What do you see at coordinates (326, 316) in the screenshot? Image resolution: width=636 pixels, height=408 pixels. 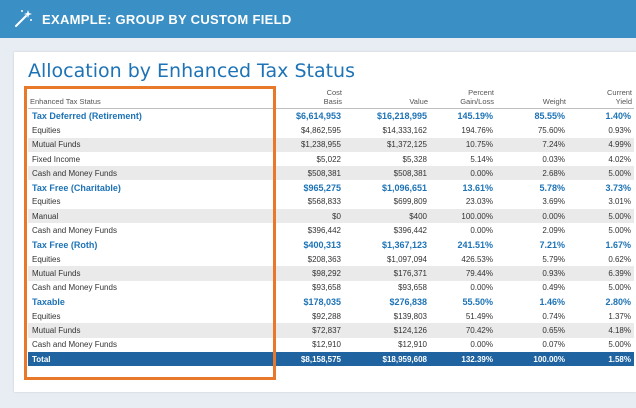 I see `row-value: $92,288` at bounding box center [326, 316].